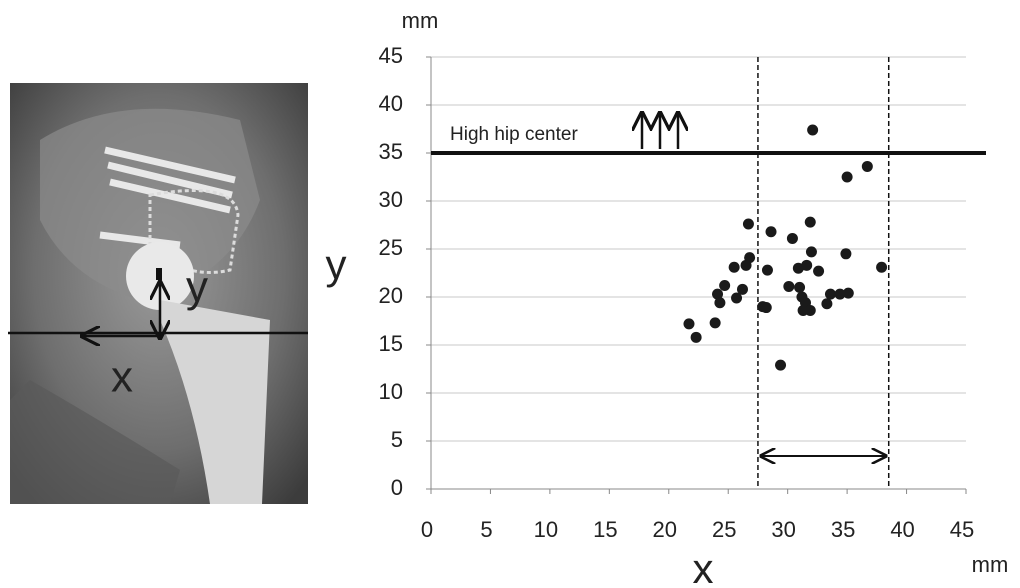 The image size is (1020, 588). Describe the element at coordinates (391, 151) in the screenshot. I see `y-tick-label: 35` at that location.